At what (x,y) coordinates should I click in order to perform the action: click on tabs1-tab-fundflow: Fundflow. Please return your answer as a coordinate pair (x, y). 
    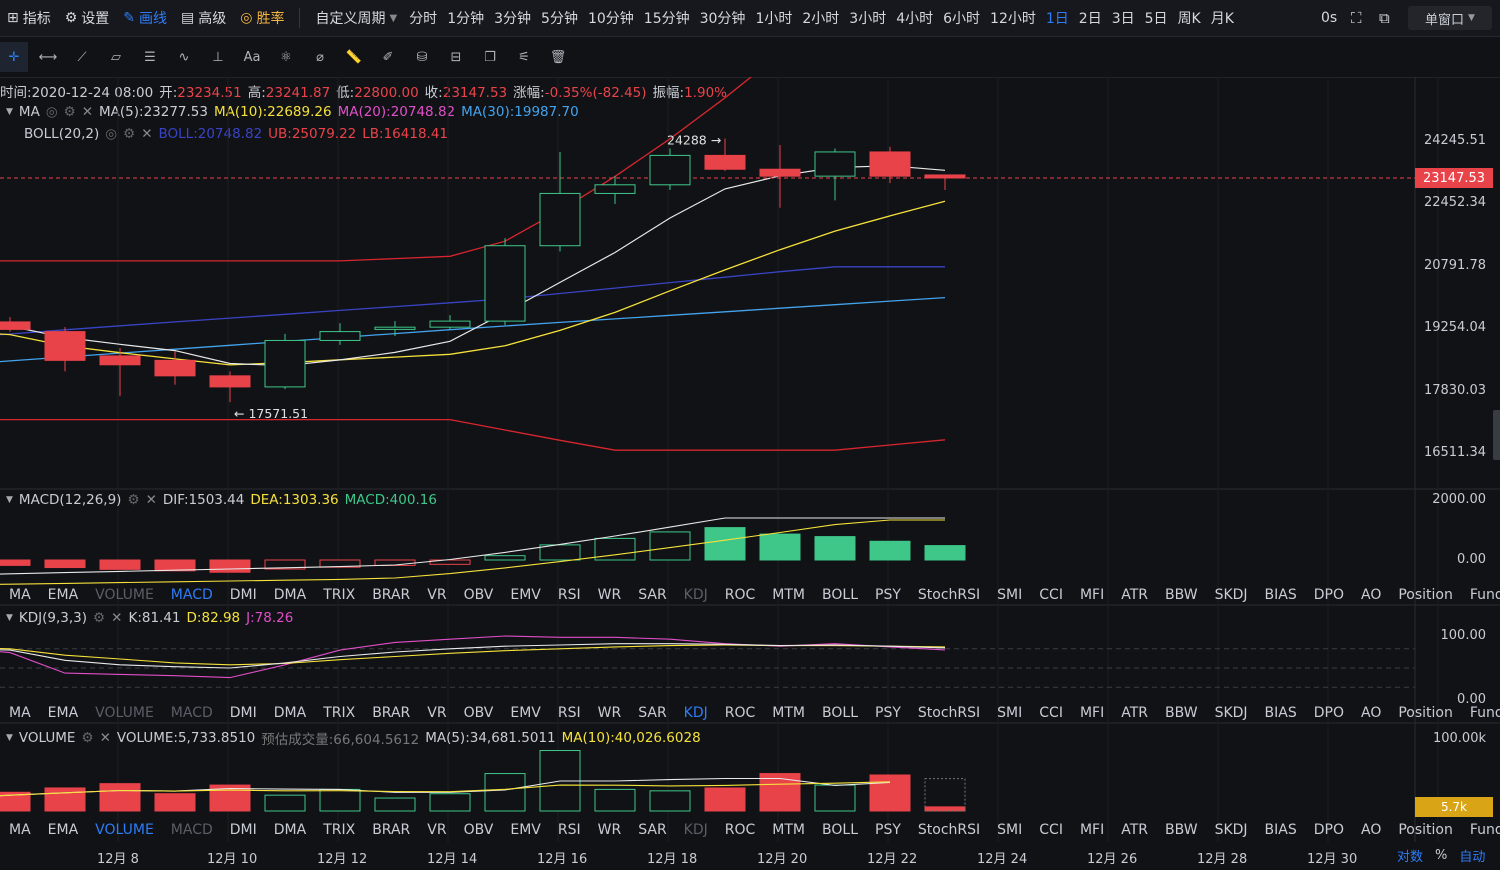
    Looking at the image, I should click on (1484, 595).